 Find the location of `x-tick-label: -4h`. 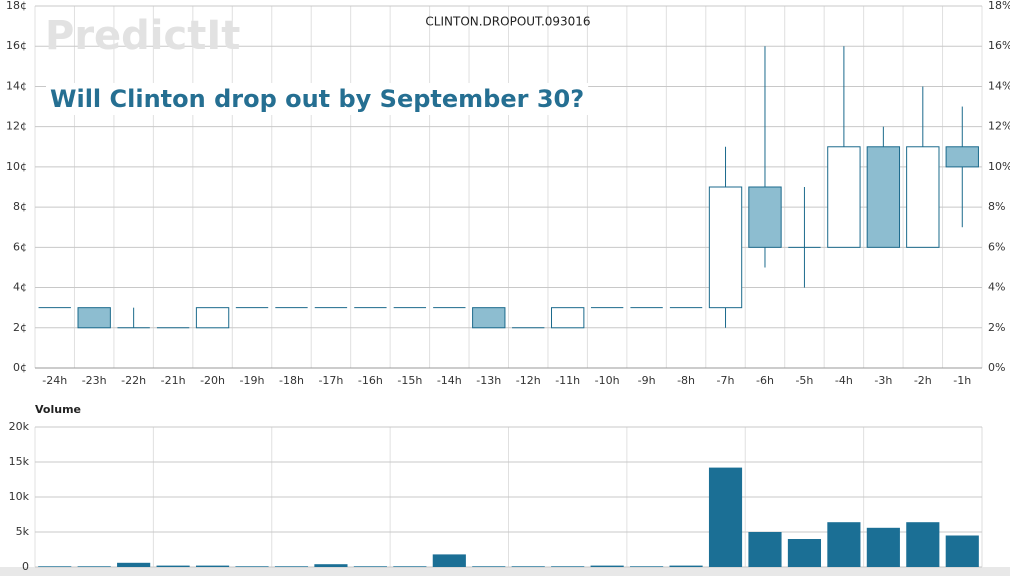

x-tick-label: -4h is located at coordinates (844, 380).